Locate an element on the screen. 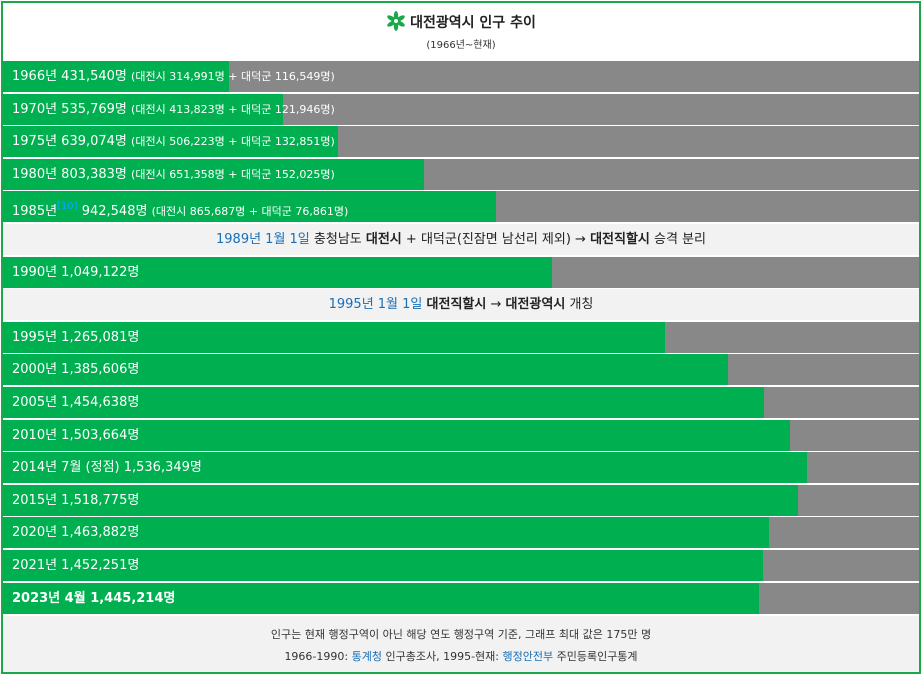  note-text: → is located at coordinates (496, 304).